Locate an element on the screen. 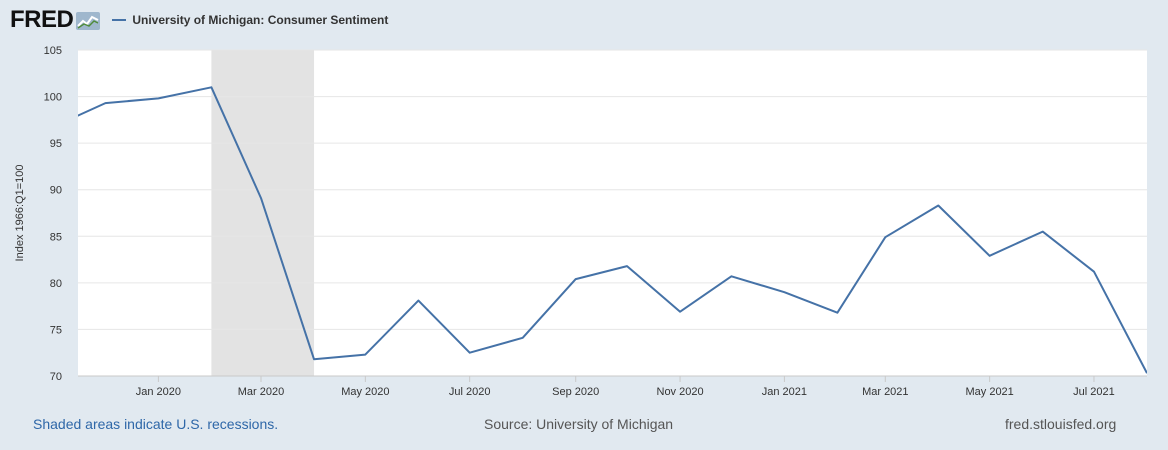 The width and height of the screenshot is (1168, 450). y-tick-label-75: 75 is located at coordinates (56, 330).